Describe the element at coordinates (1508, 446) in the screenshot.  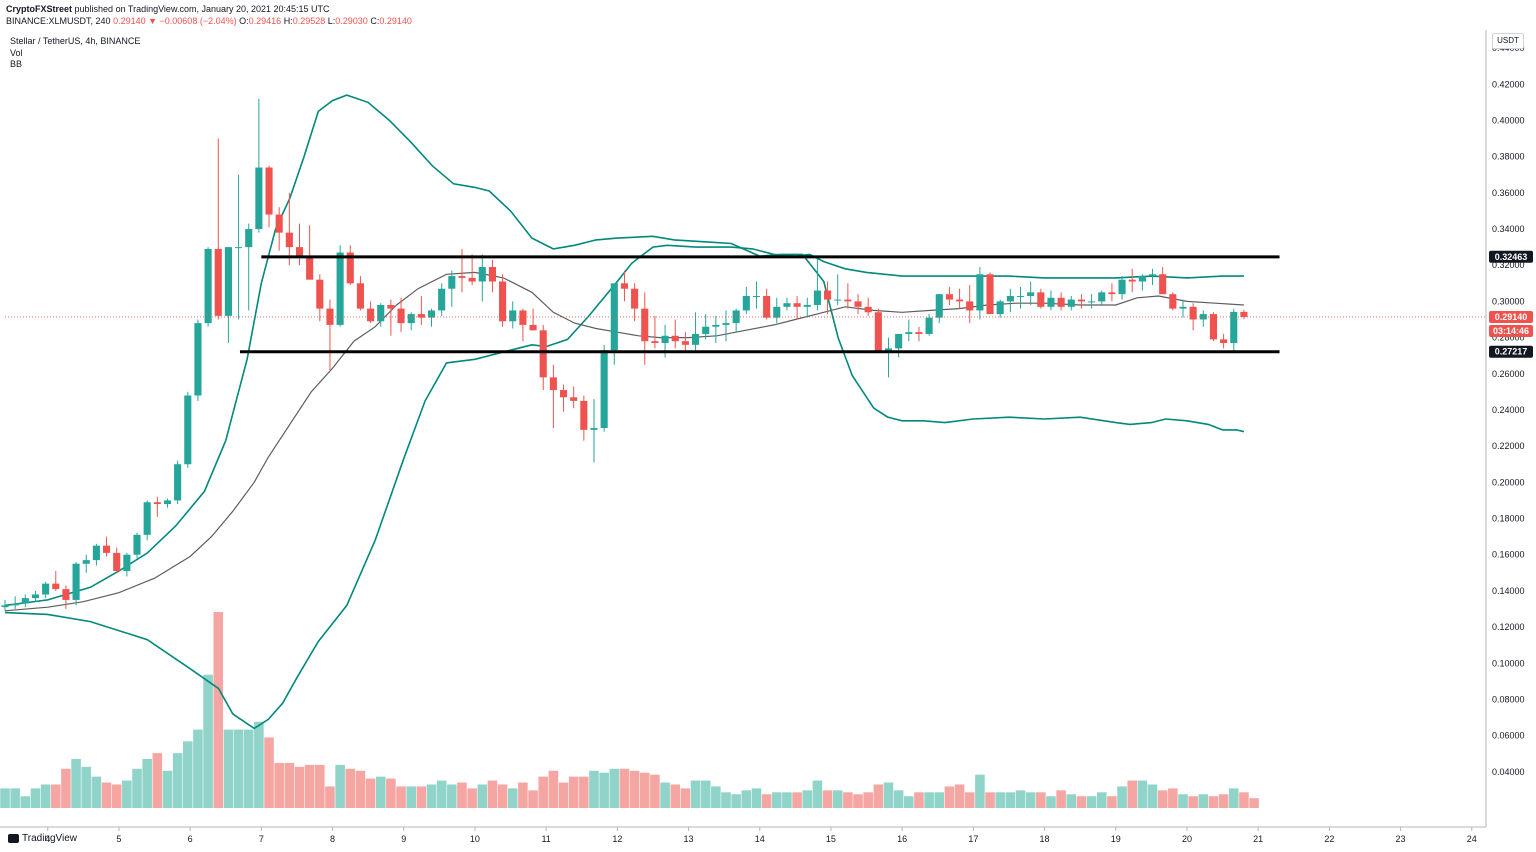
I see `y-tick-label: 0.22000` at that location.